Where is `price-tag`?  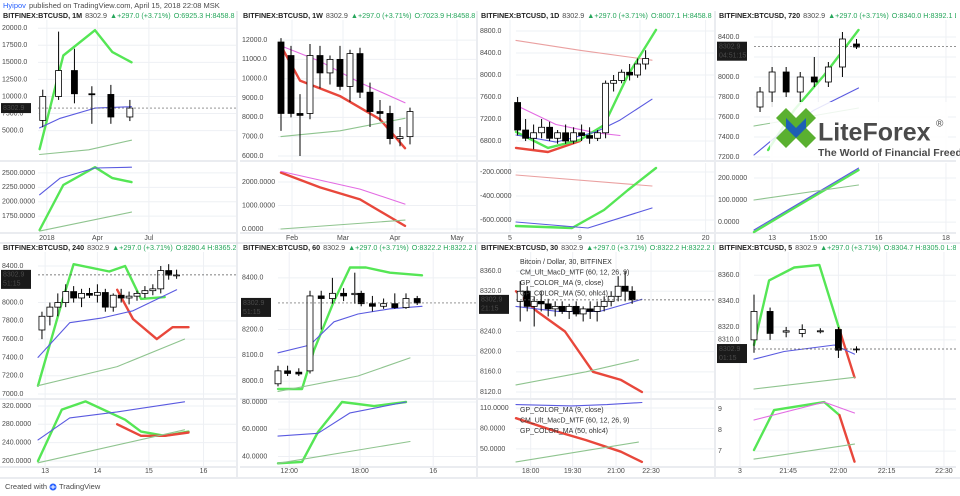 price-tag is located at coordinates (256, 307).